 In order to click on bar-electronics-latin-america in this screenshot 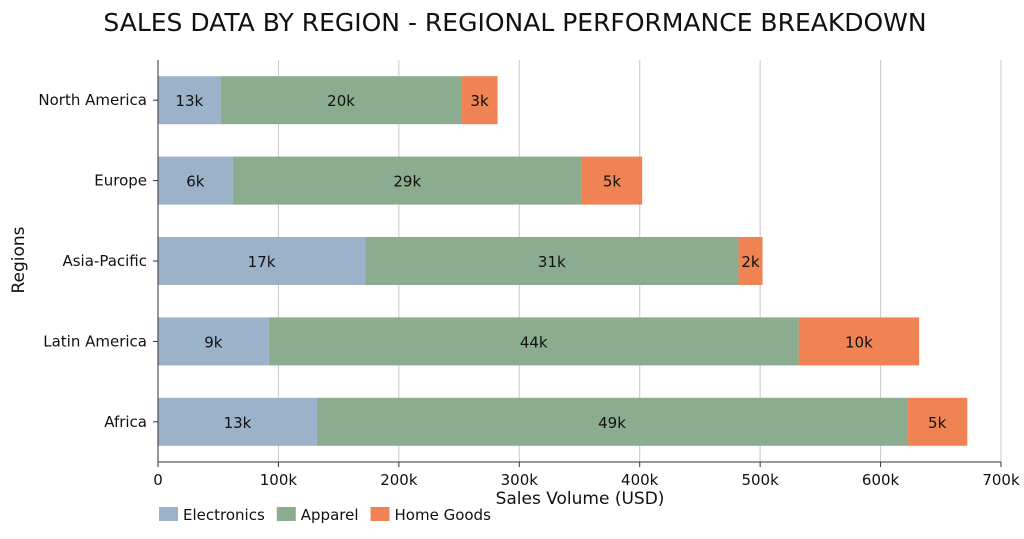, I will do `click(213, 341)`.